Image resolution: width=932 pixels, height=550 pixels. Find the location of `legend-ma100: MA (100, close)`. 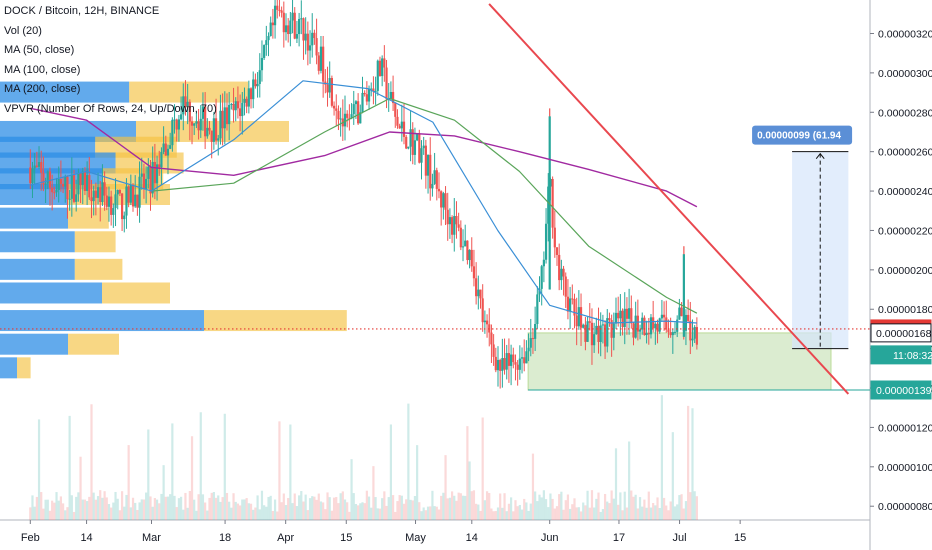

legend-ma100: MA (100, close) is located at coordinates (42, 69).